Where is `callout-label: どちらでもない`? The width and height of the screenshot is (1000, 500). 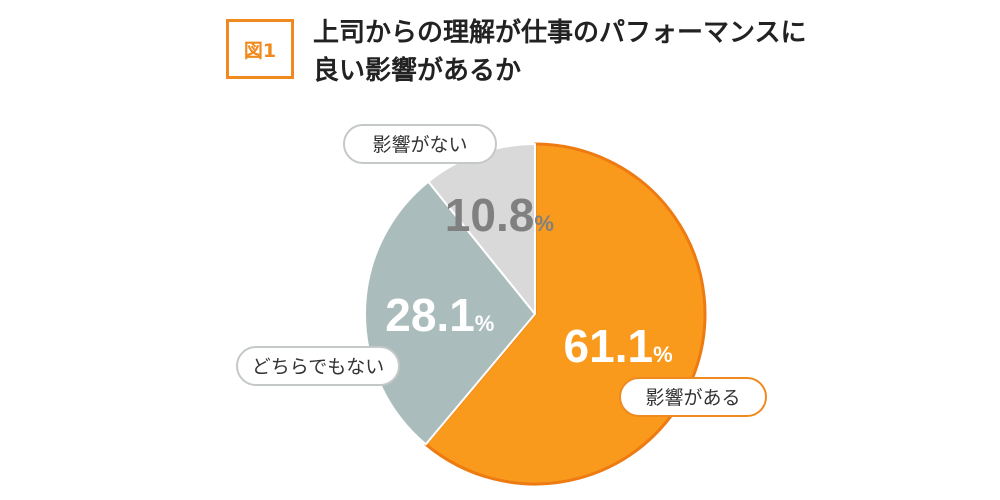
callout-label: どちらでもない is located at coordinates (318, 367).